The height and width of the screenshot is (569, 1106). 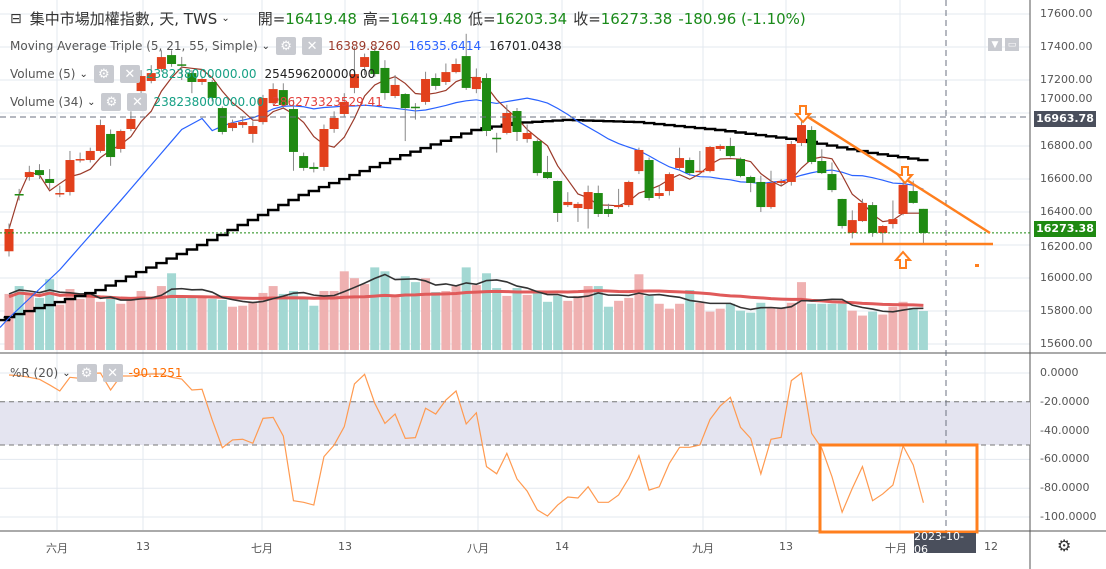 What do you see at coordinates (905, 175) in the screenshot?
I see `arrow-down-icon` at bounding box center [905, 175].